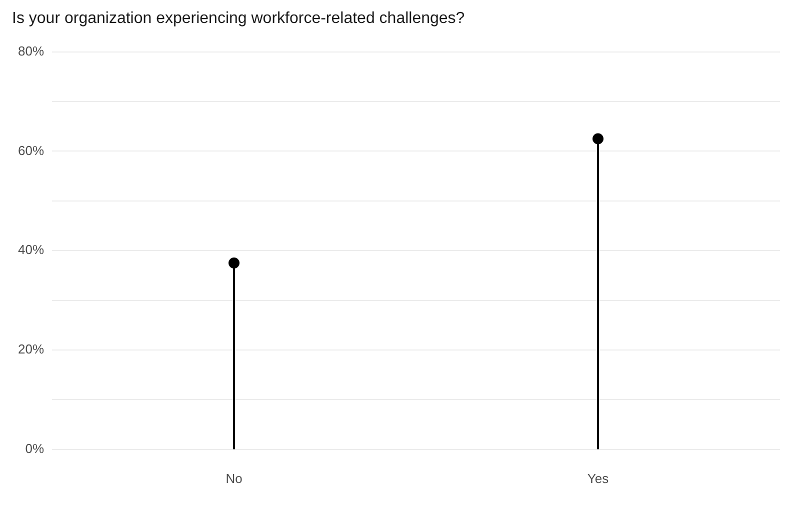  I want to click on y-tick-label: 40%, so click(31, 250).